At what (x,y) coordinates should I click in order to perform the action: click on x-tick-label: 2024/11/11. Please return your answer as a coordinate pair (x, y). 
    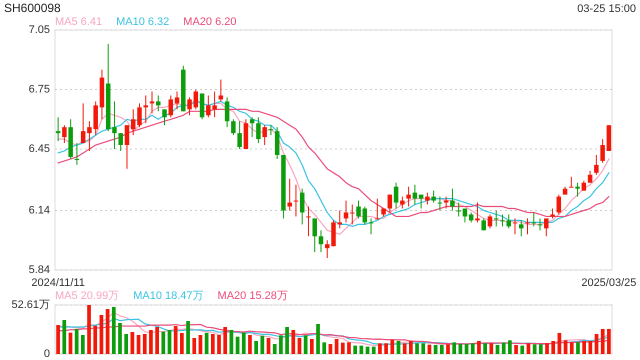
    Looking at the image, I should click on (58, 282).